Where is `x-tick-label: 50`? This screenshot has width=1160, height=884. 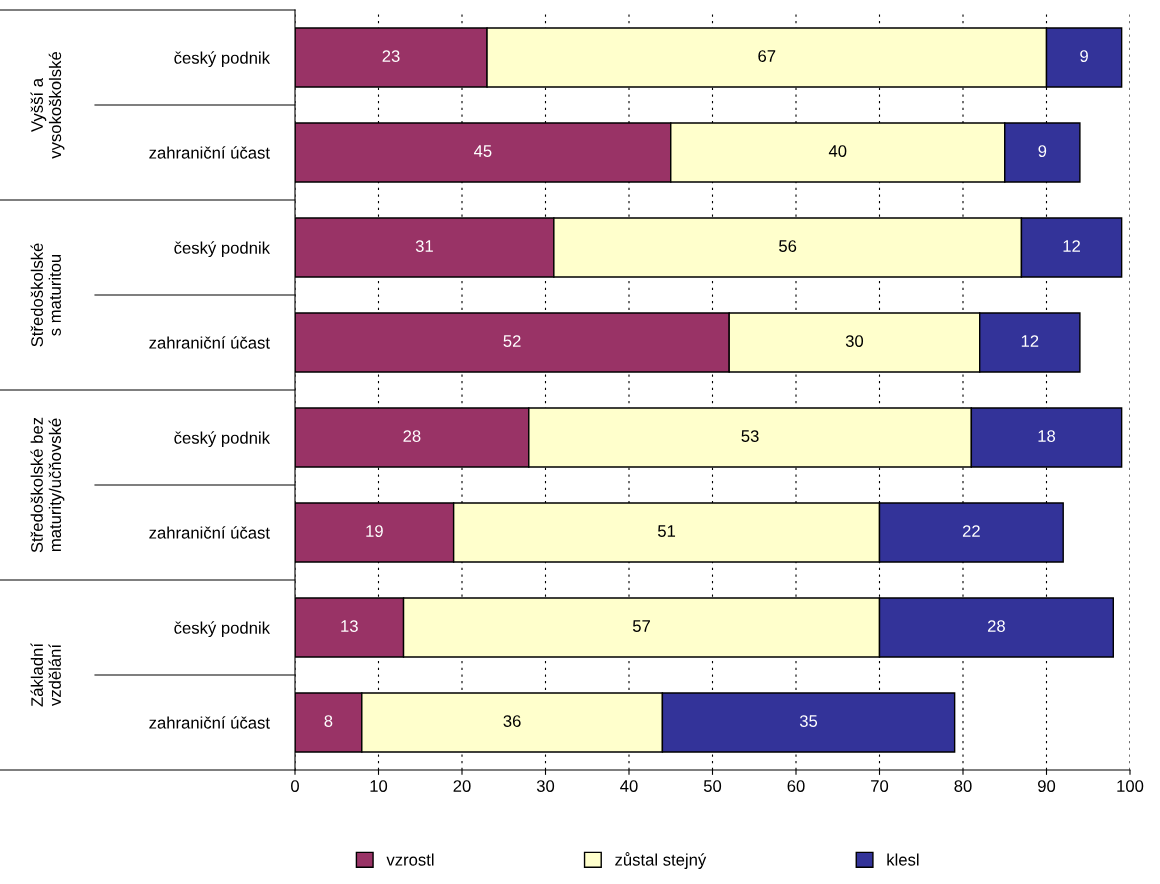
x-tick-label: 50 is located at coordinates (712, 786).